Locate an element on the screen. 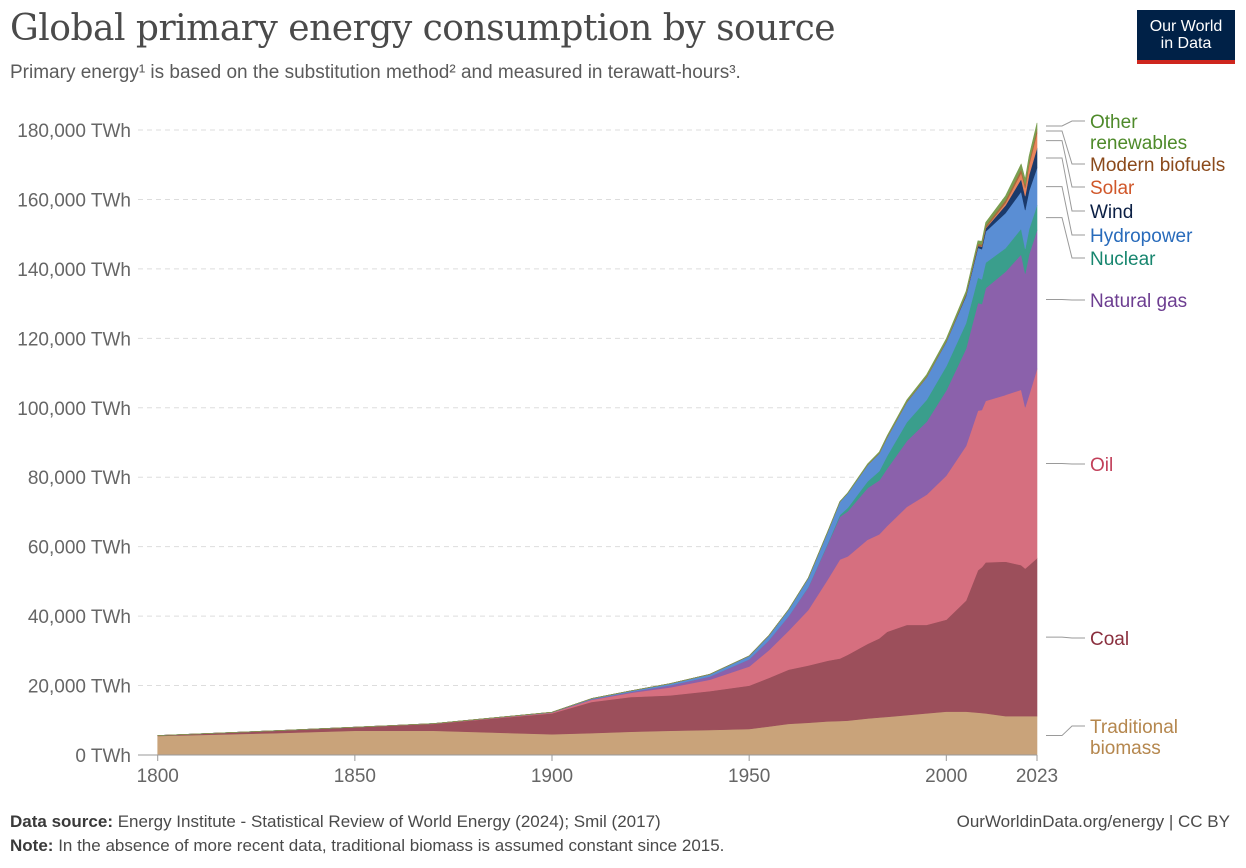 The height and width of the screenshot is (868, 1246). legend-label: Traditional biomass is located at coordinates (1134, 738).